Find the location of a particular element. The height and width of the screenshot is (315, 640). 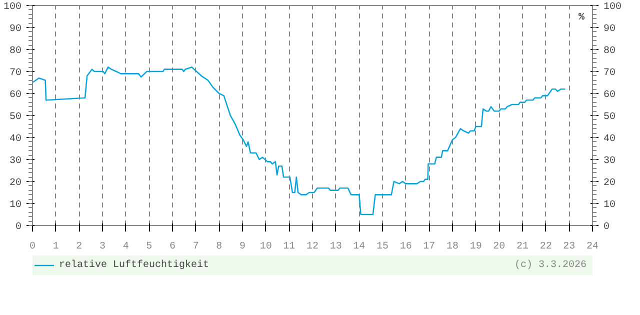

x-tick-label: 22 is located at coordinates (546, 247).